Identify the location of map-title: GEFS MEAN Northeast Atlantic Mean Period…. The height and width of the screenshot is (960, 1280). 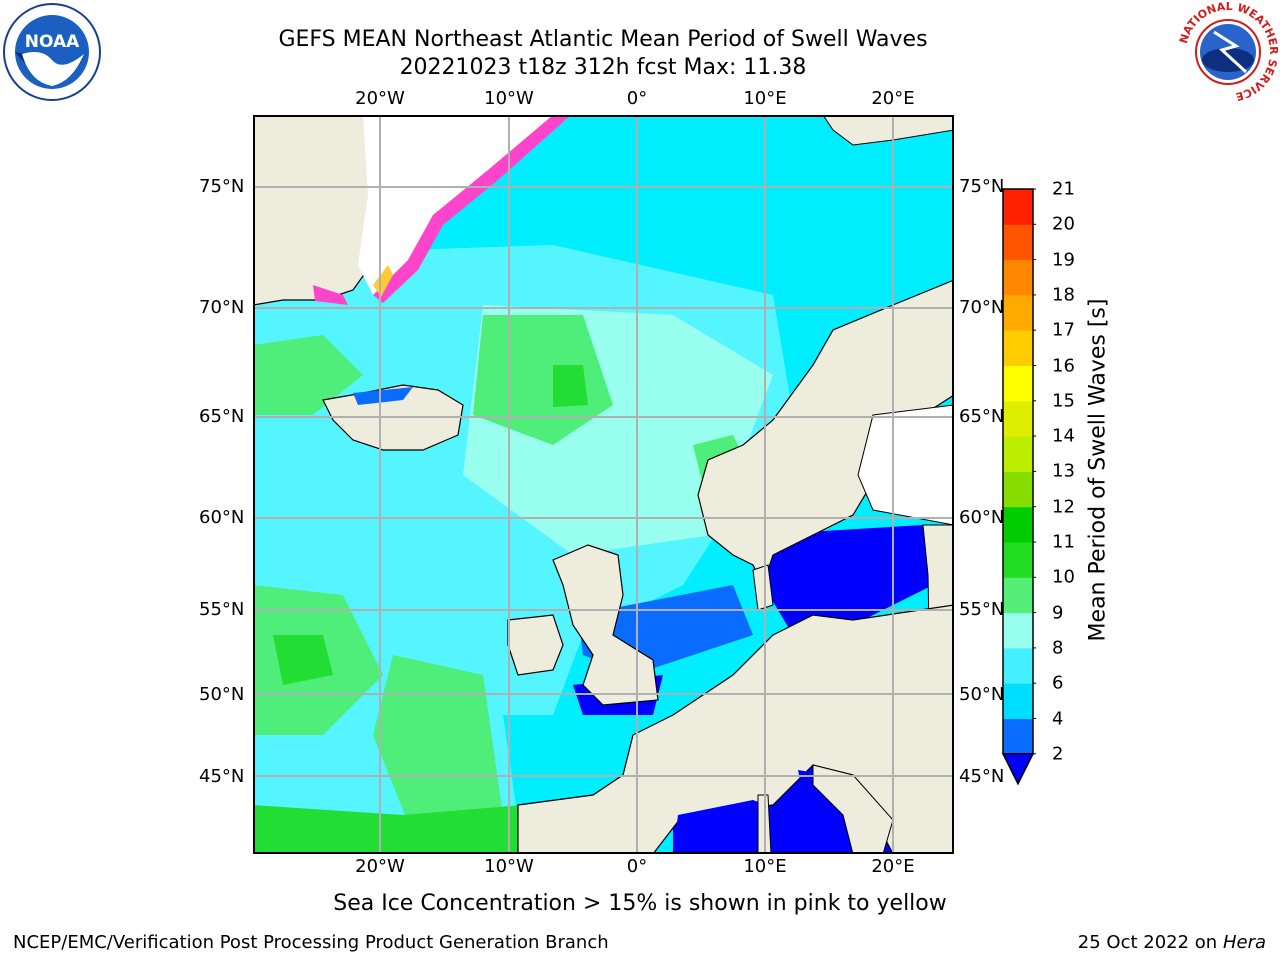
(603, 39).